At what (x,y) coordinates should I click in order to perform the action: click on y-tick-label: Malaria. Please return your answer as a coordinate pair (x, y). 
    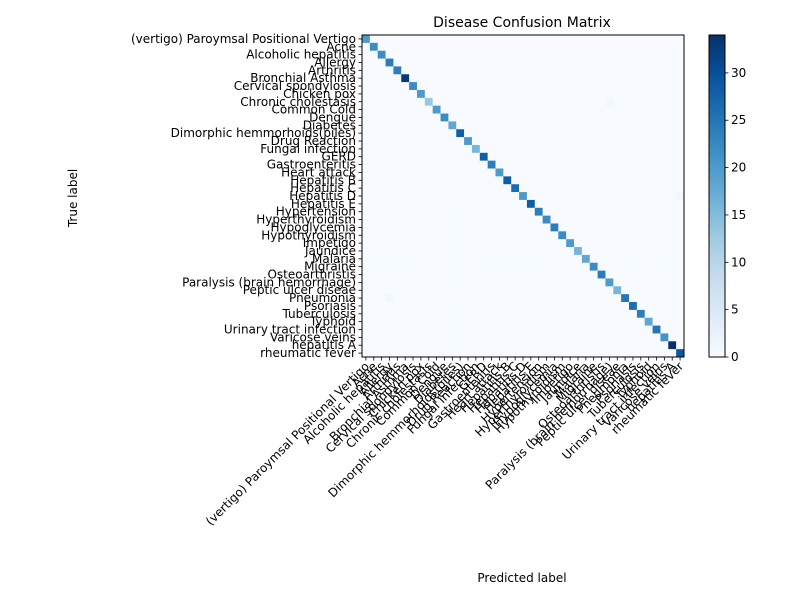
    Looking at the image, I should click on (334, 259).